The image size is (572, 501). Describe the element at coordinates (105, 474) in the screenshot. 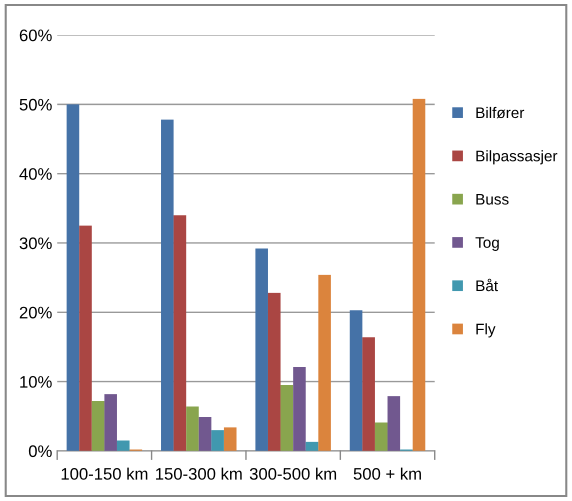

I see `x-tick-label: 100-150 km` at that location.